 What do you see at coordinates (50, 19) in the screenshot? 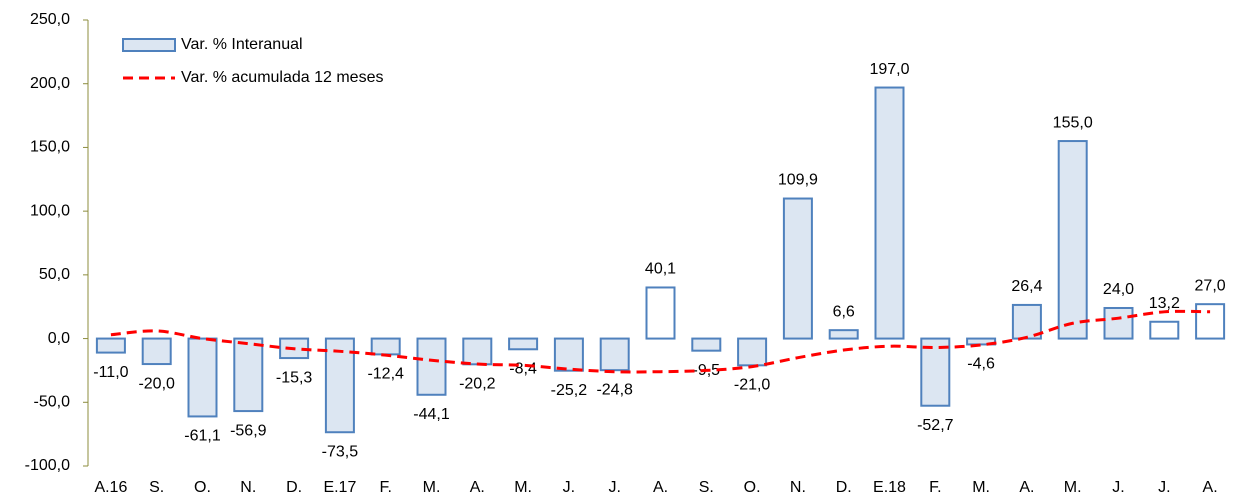
I see `y-tick-label: 250,0` at bounding box center [50, 19].